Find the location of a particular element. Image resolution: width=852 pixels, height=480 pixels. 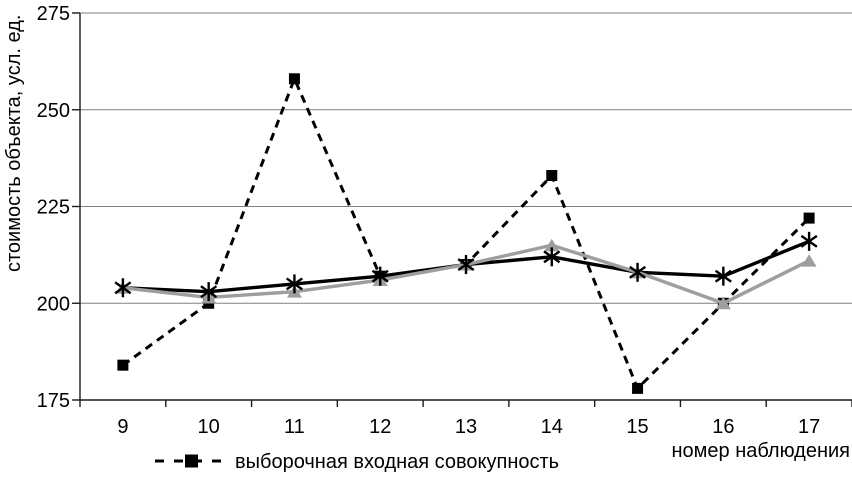

y-tick-label: 200 is located at coordinates (53, 304).